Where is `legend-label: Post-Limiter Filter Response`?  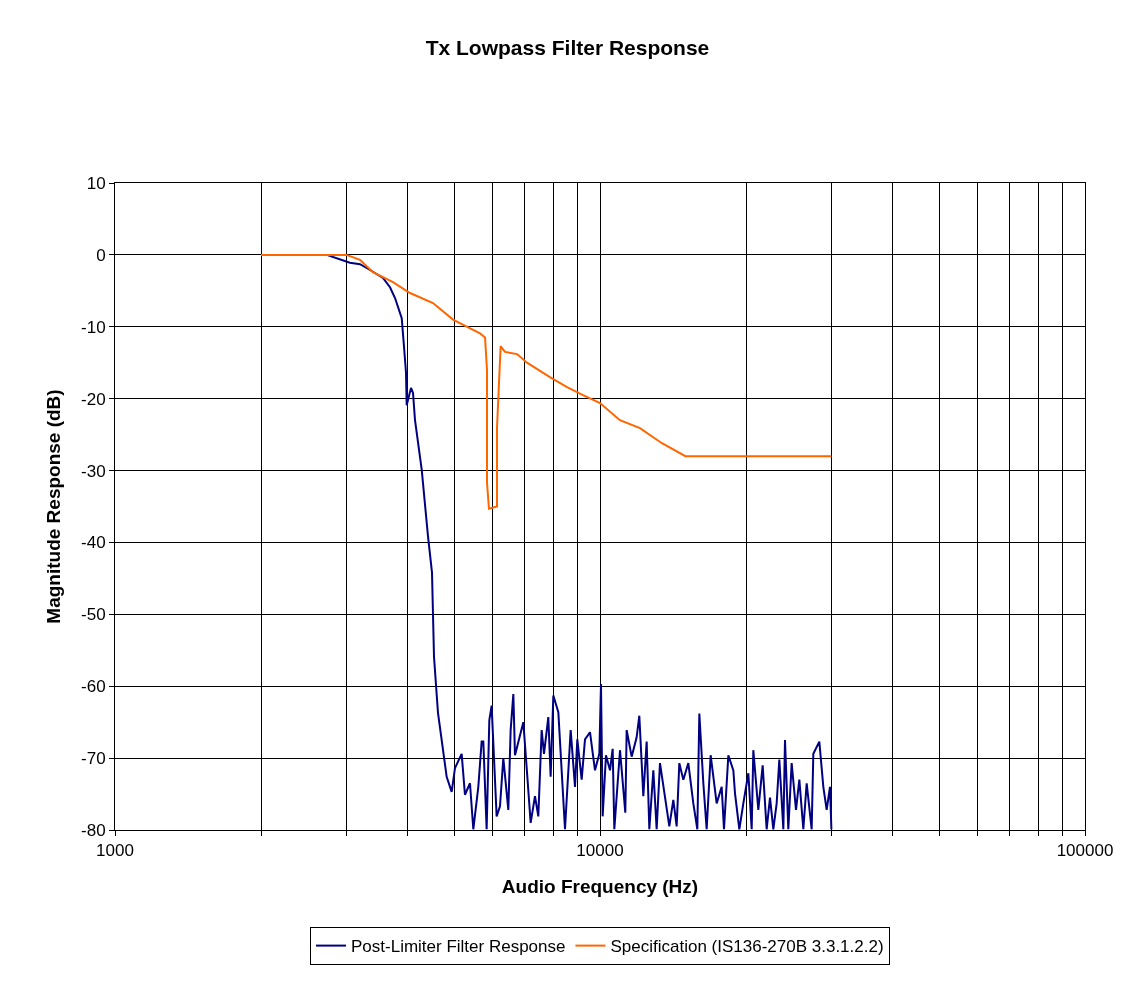
legend-label: Post-Limiter Filter Response is located at coordinates (458, 947).